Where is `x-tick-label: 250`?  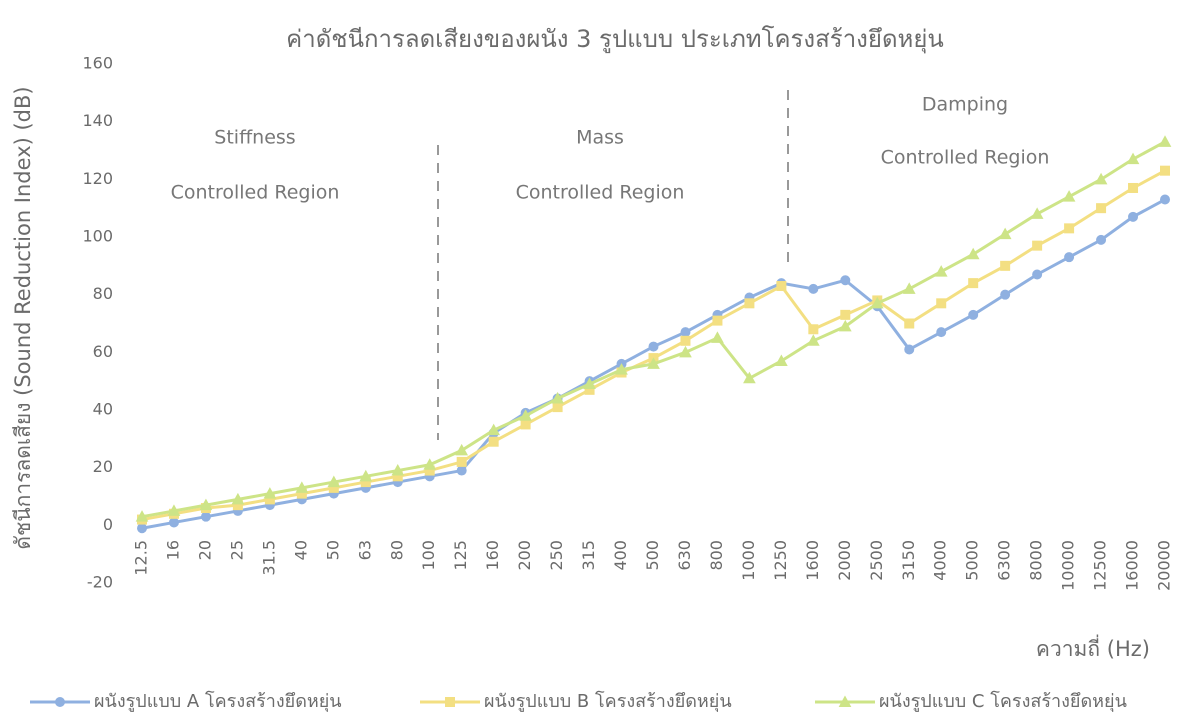 x-tick-label: 250 is located at coordinates (556, 555).